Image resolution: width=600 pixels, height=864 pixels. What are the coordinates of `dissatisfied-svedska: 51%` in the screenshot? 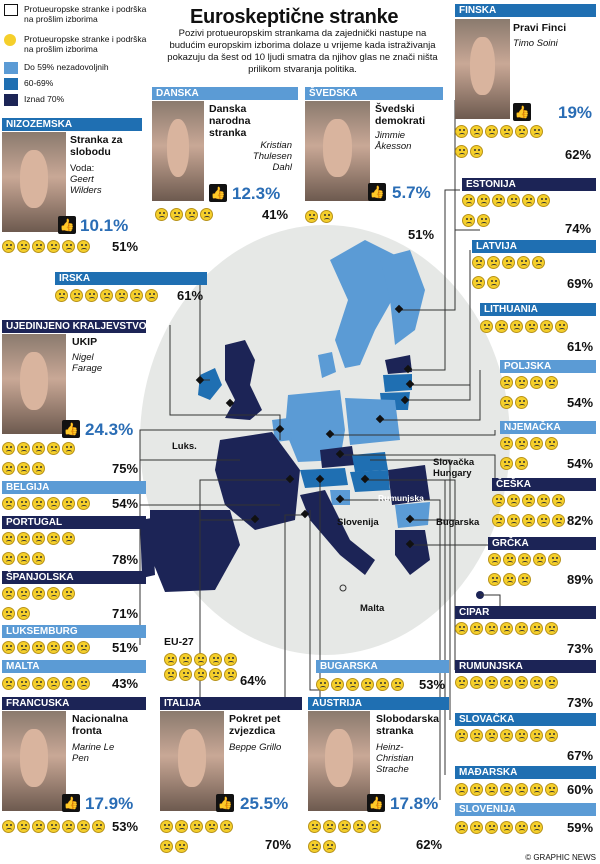 It's located at (421, 234).